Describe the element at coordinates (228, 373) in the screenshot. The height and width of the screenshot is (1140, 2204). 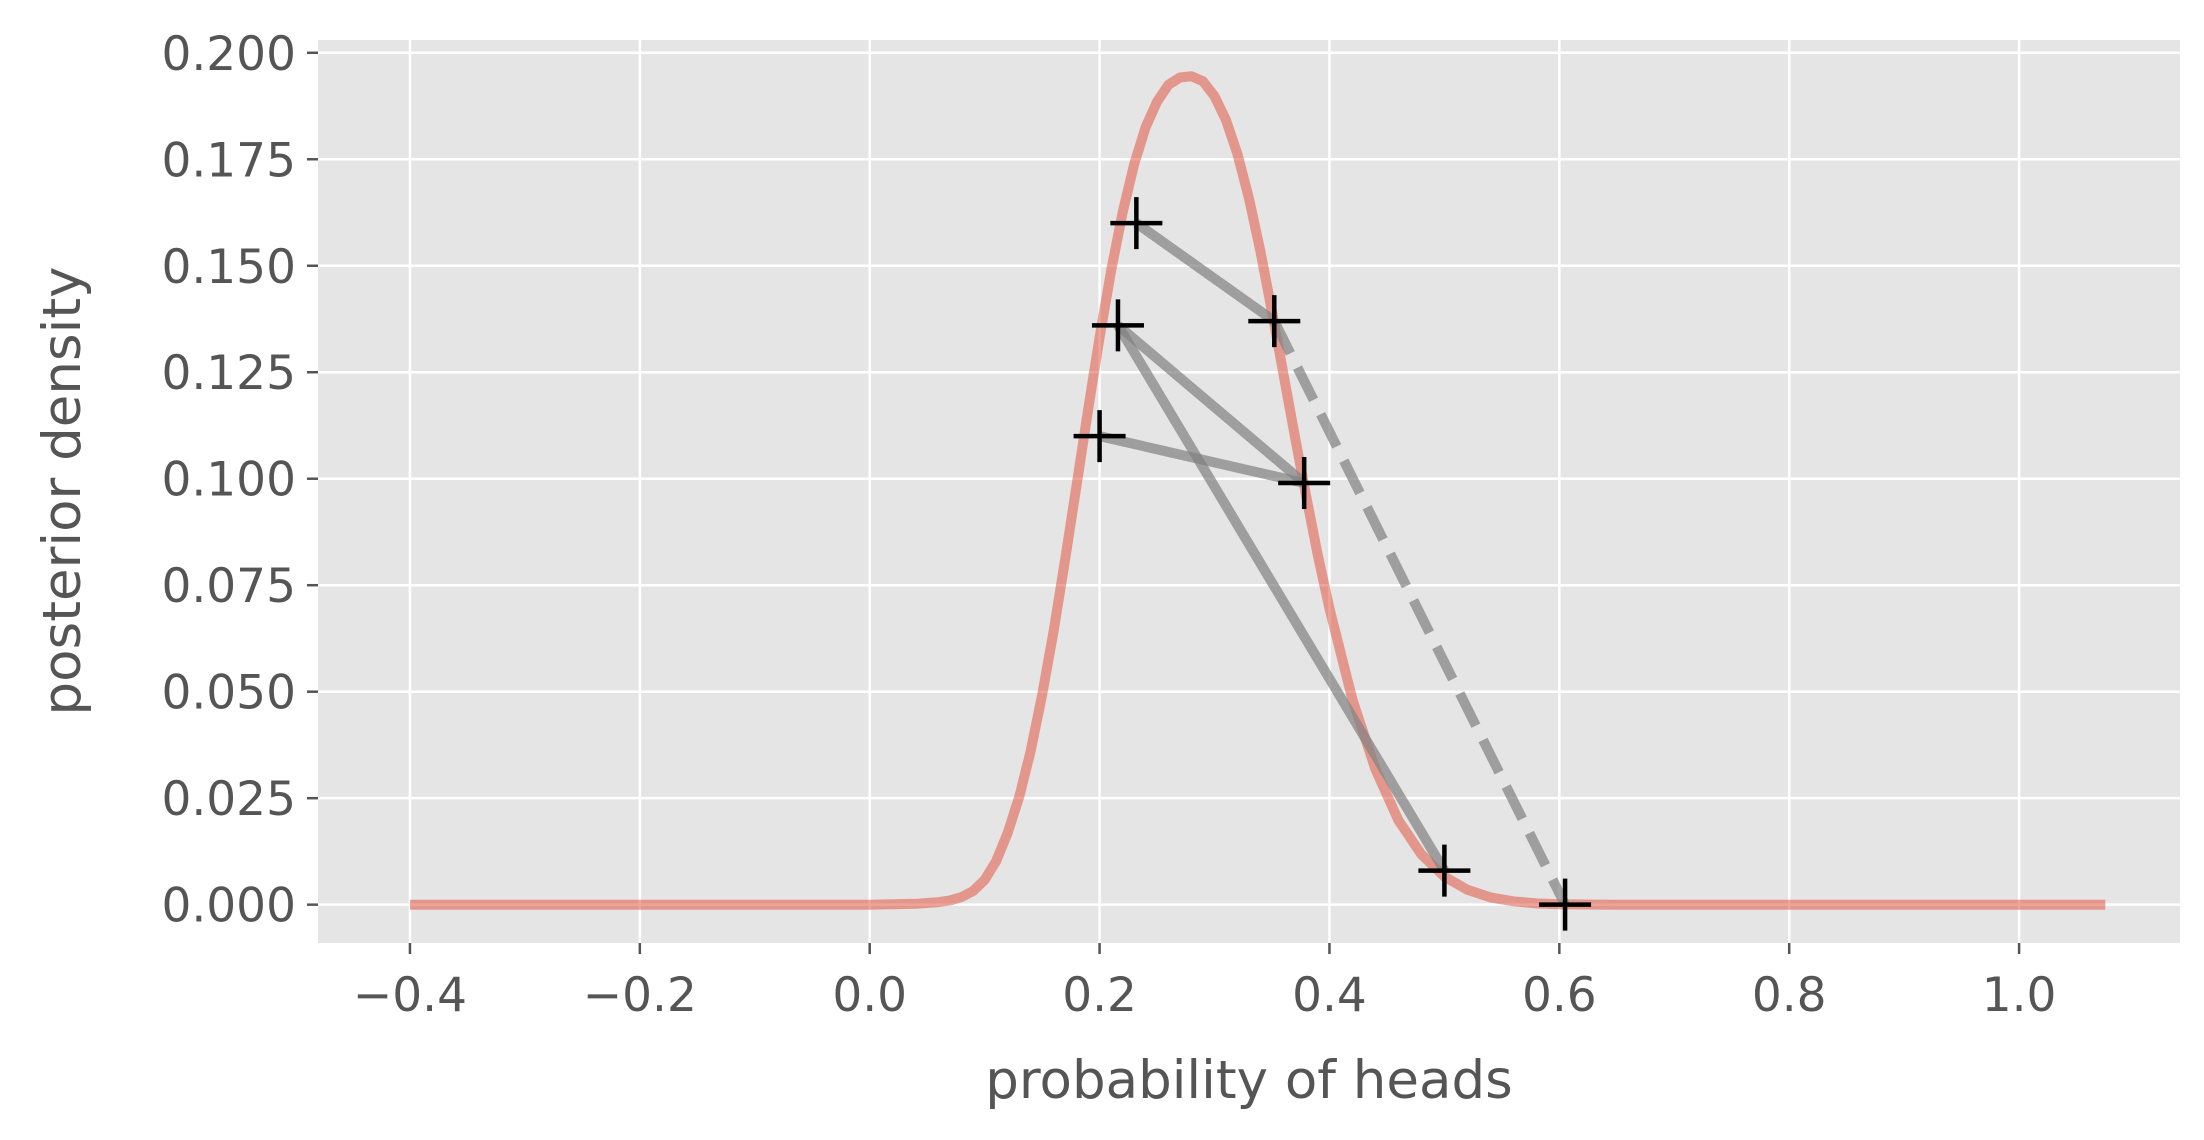
I see `y-tick-label: 0.125` at that location.